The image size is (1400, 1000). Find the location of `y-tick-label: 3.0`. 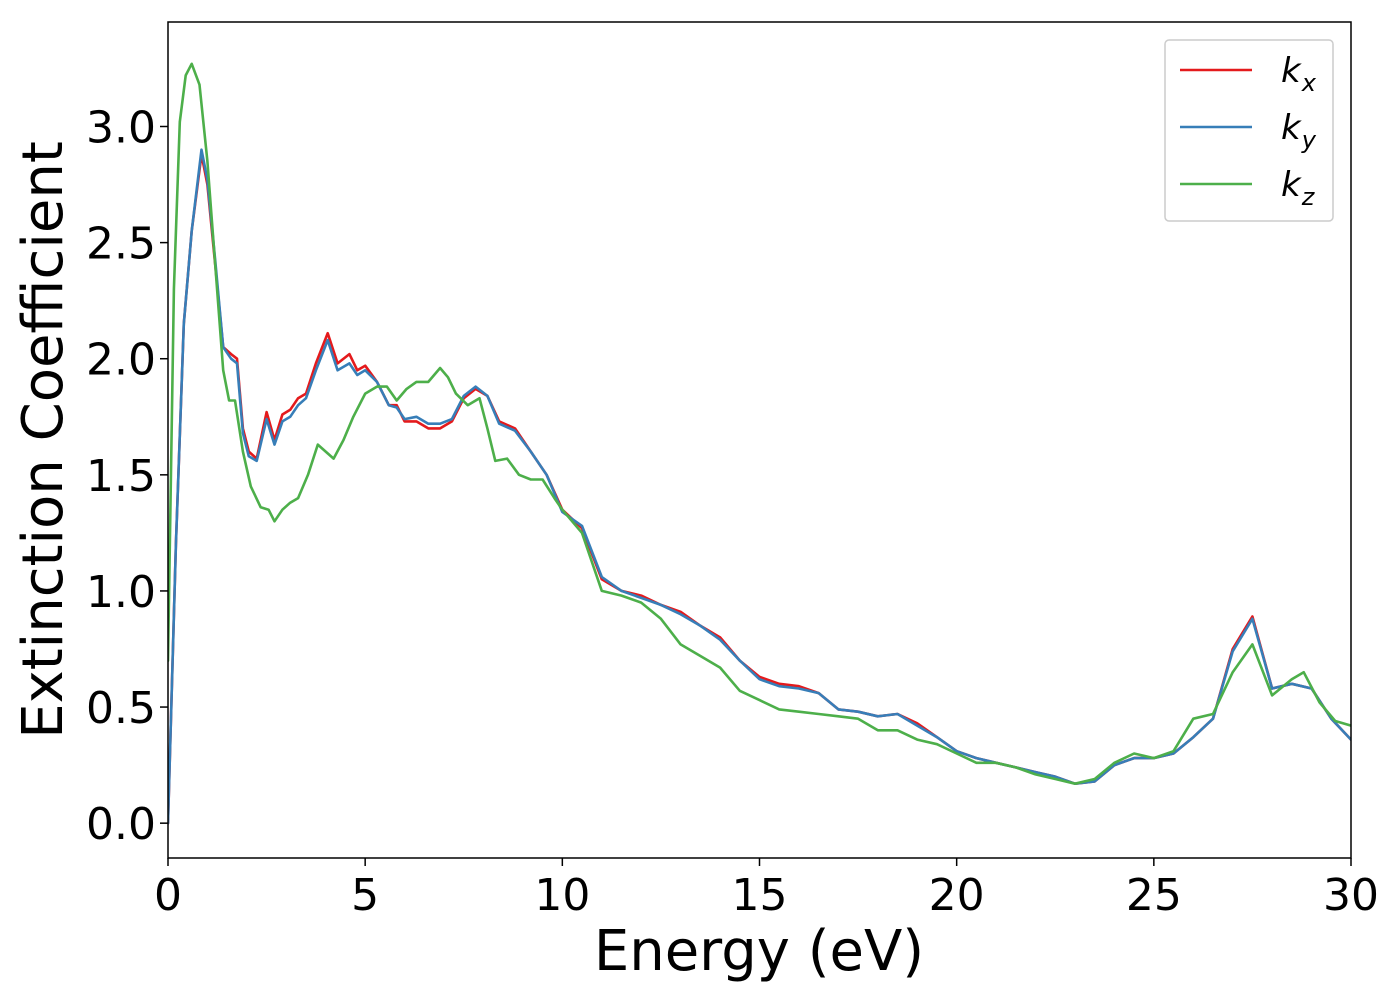

y-tick-label: 3.0 is located at coordinates (121, 128).